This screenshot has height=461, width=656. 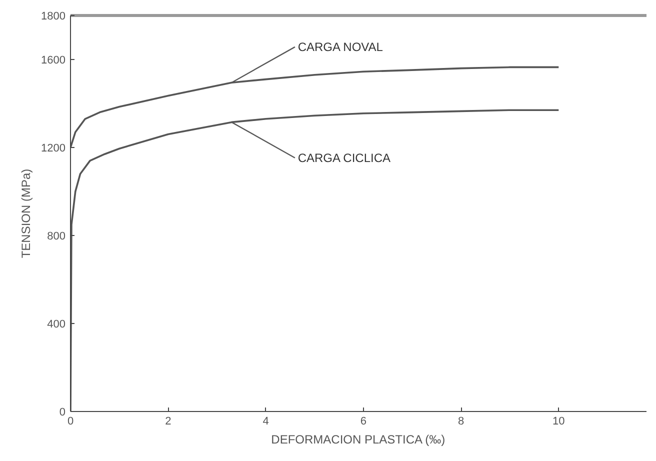 What do you see at coordinates (344, 157) in the screenshot?
I see `annotation: CARGA CICLICA` at bounding box center [344, 157].